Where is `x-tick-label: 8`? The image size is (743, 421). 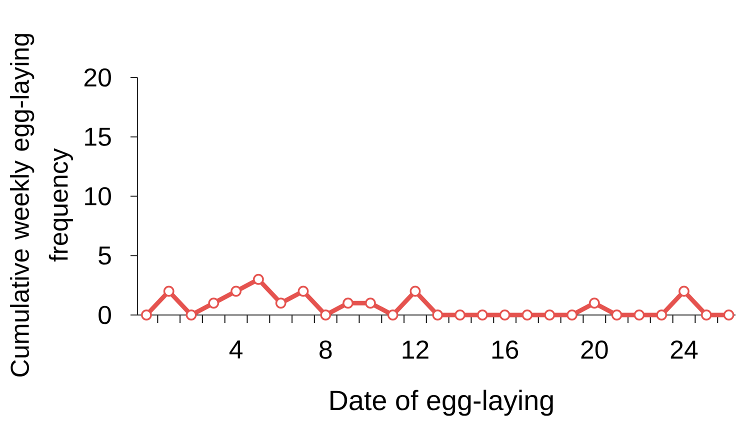 x-tick-label: 8 is located at coordinates (326, 349).